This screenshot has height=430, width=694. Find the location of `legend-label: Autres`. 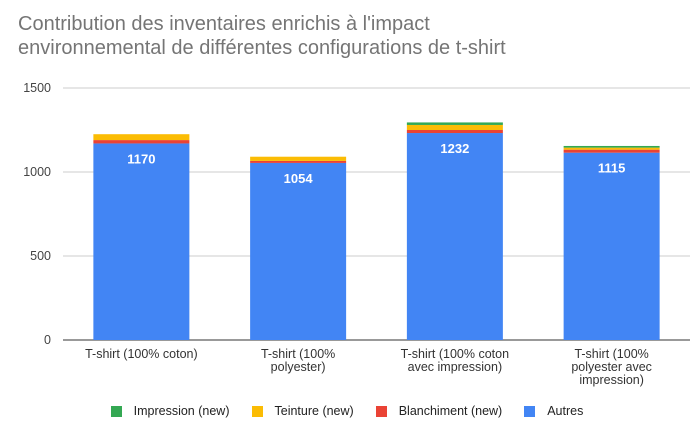

legend-label: Autres is located at coordinates (565, 411).